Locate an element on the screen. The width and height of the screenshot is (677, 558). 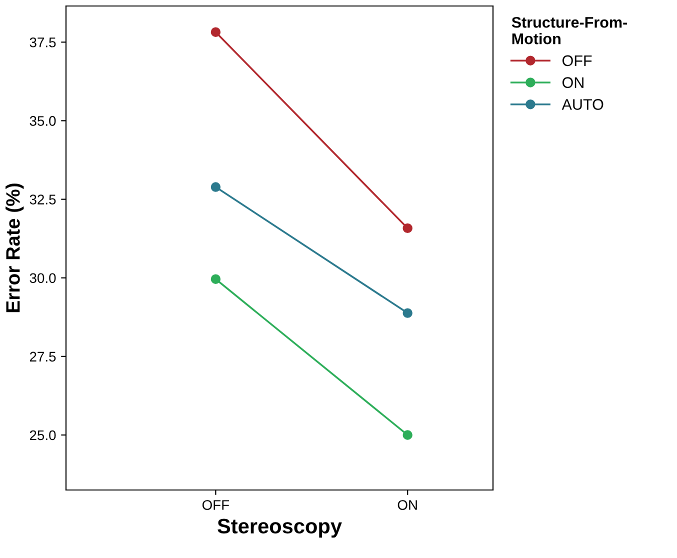
legend-label: AUTO is located at coordinates (583, 104).